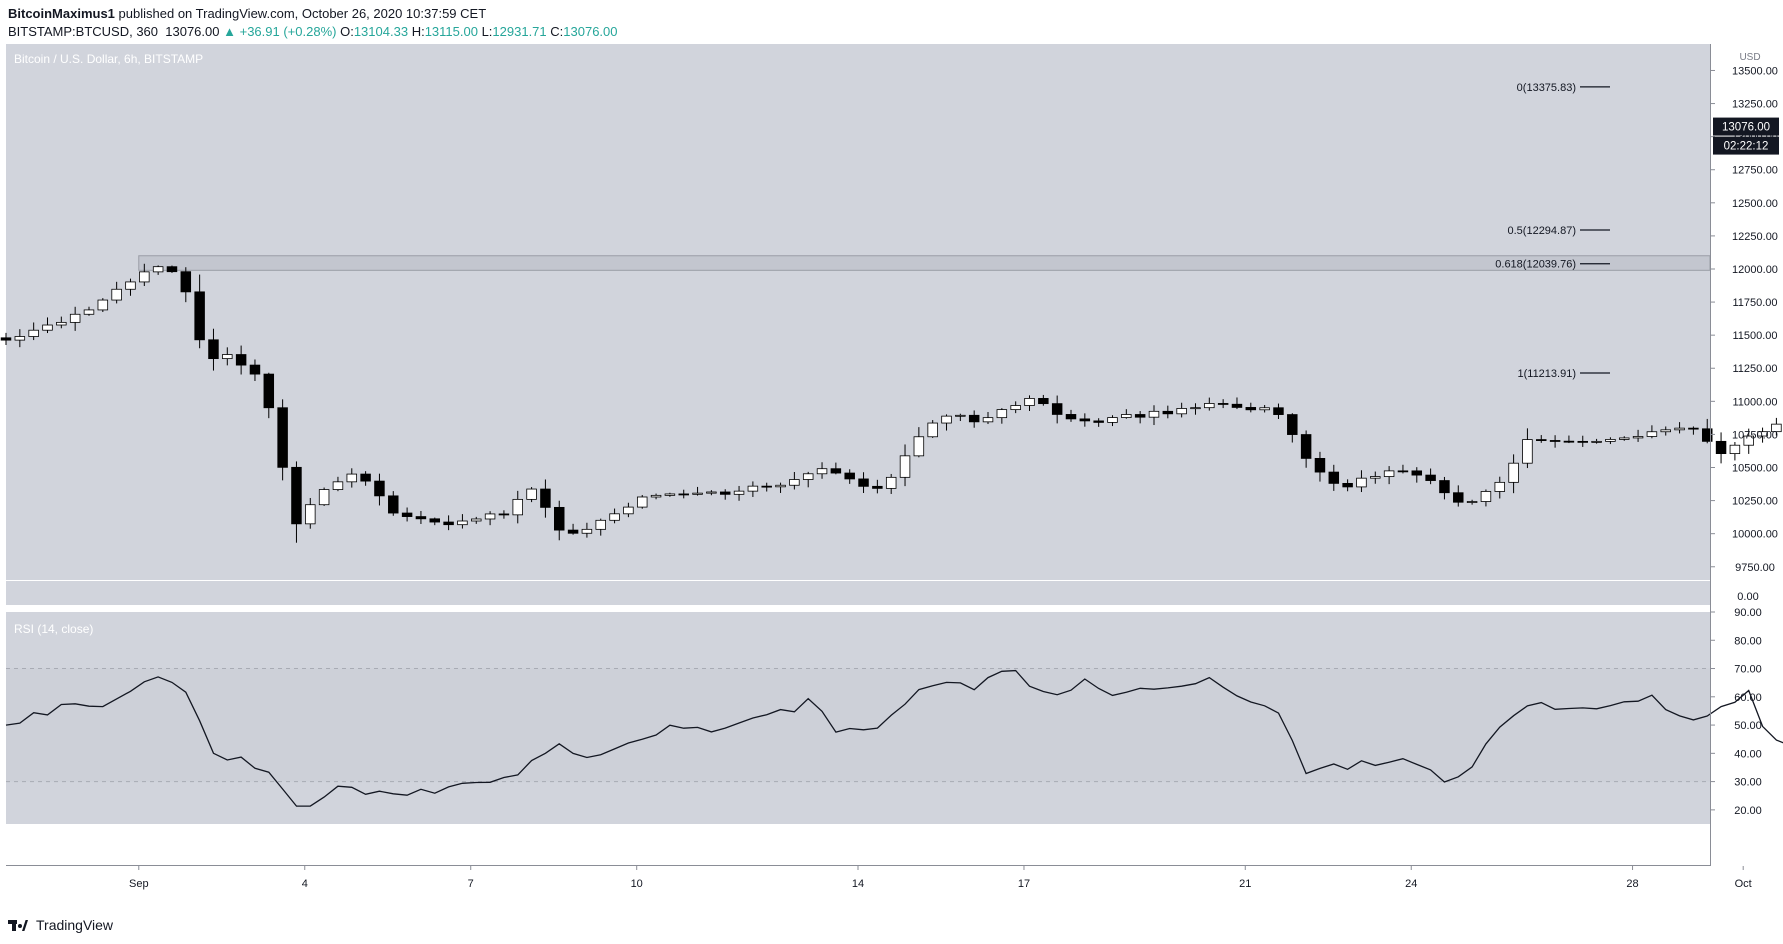 This screenshot has width=1783, height=944. What do you see at coordinates (1748, 698) in the screenshot?
I see `rsi-axis-tick-label: 60.00` at bounding box center [1748, 698].